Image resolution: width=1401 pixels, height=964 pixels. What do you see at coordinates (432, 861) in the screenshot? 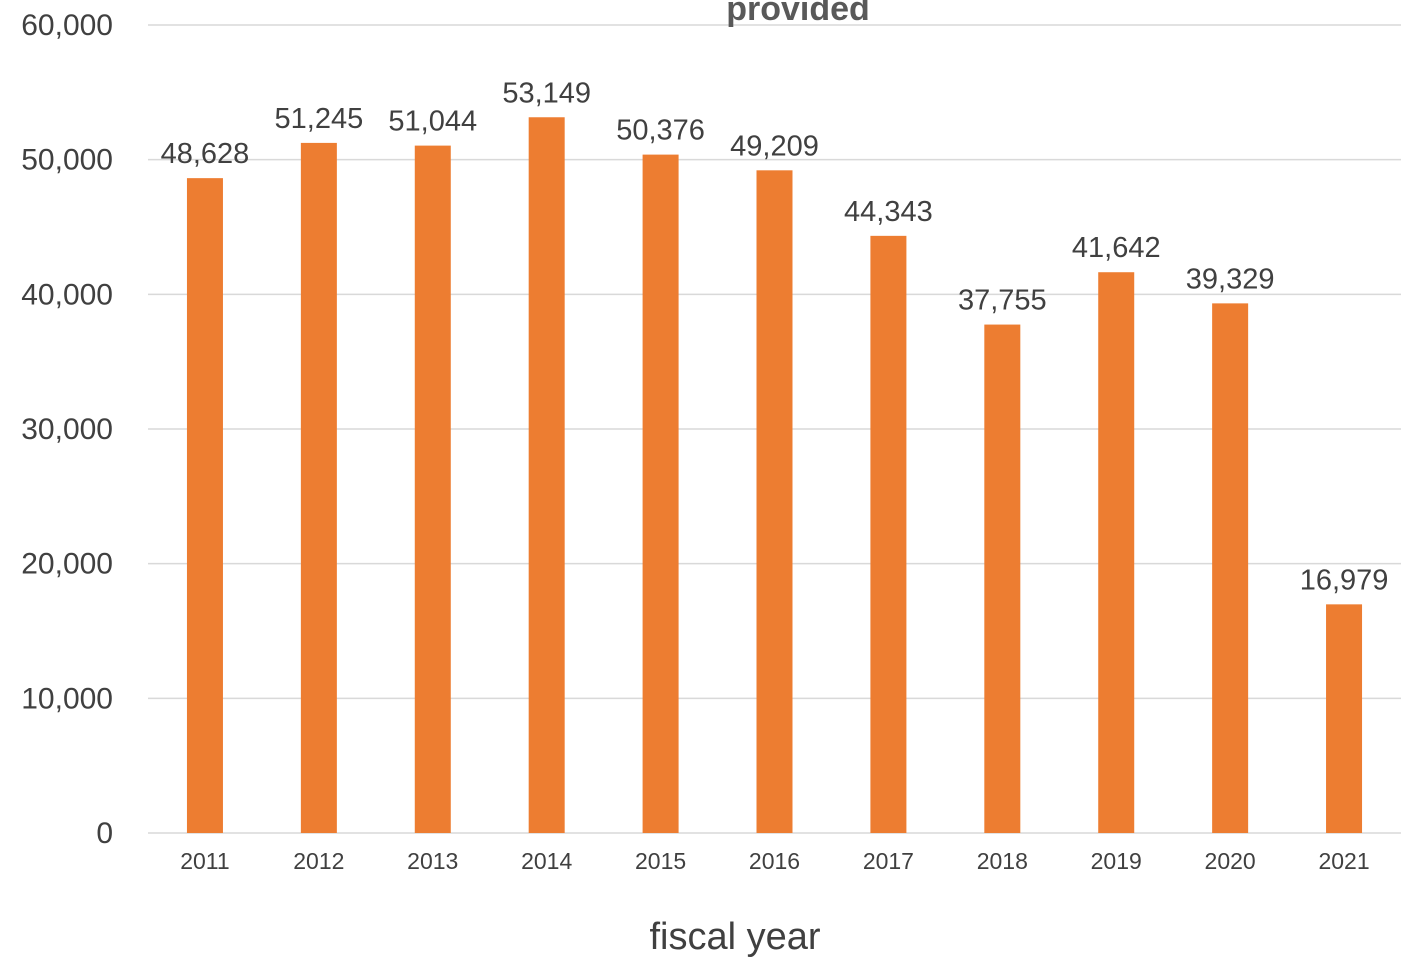
I see `x-tick-label: 2013` at bounding box center [432, 861].